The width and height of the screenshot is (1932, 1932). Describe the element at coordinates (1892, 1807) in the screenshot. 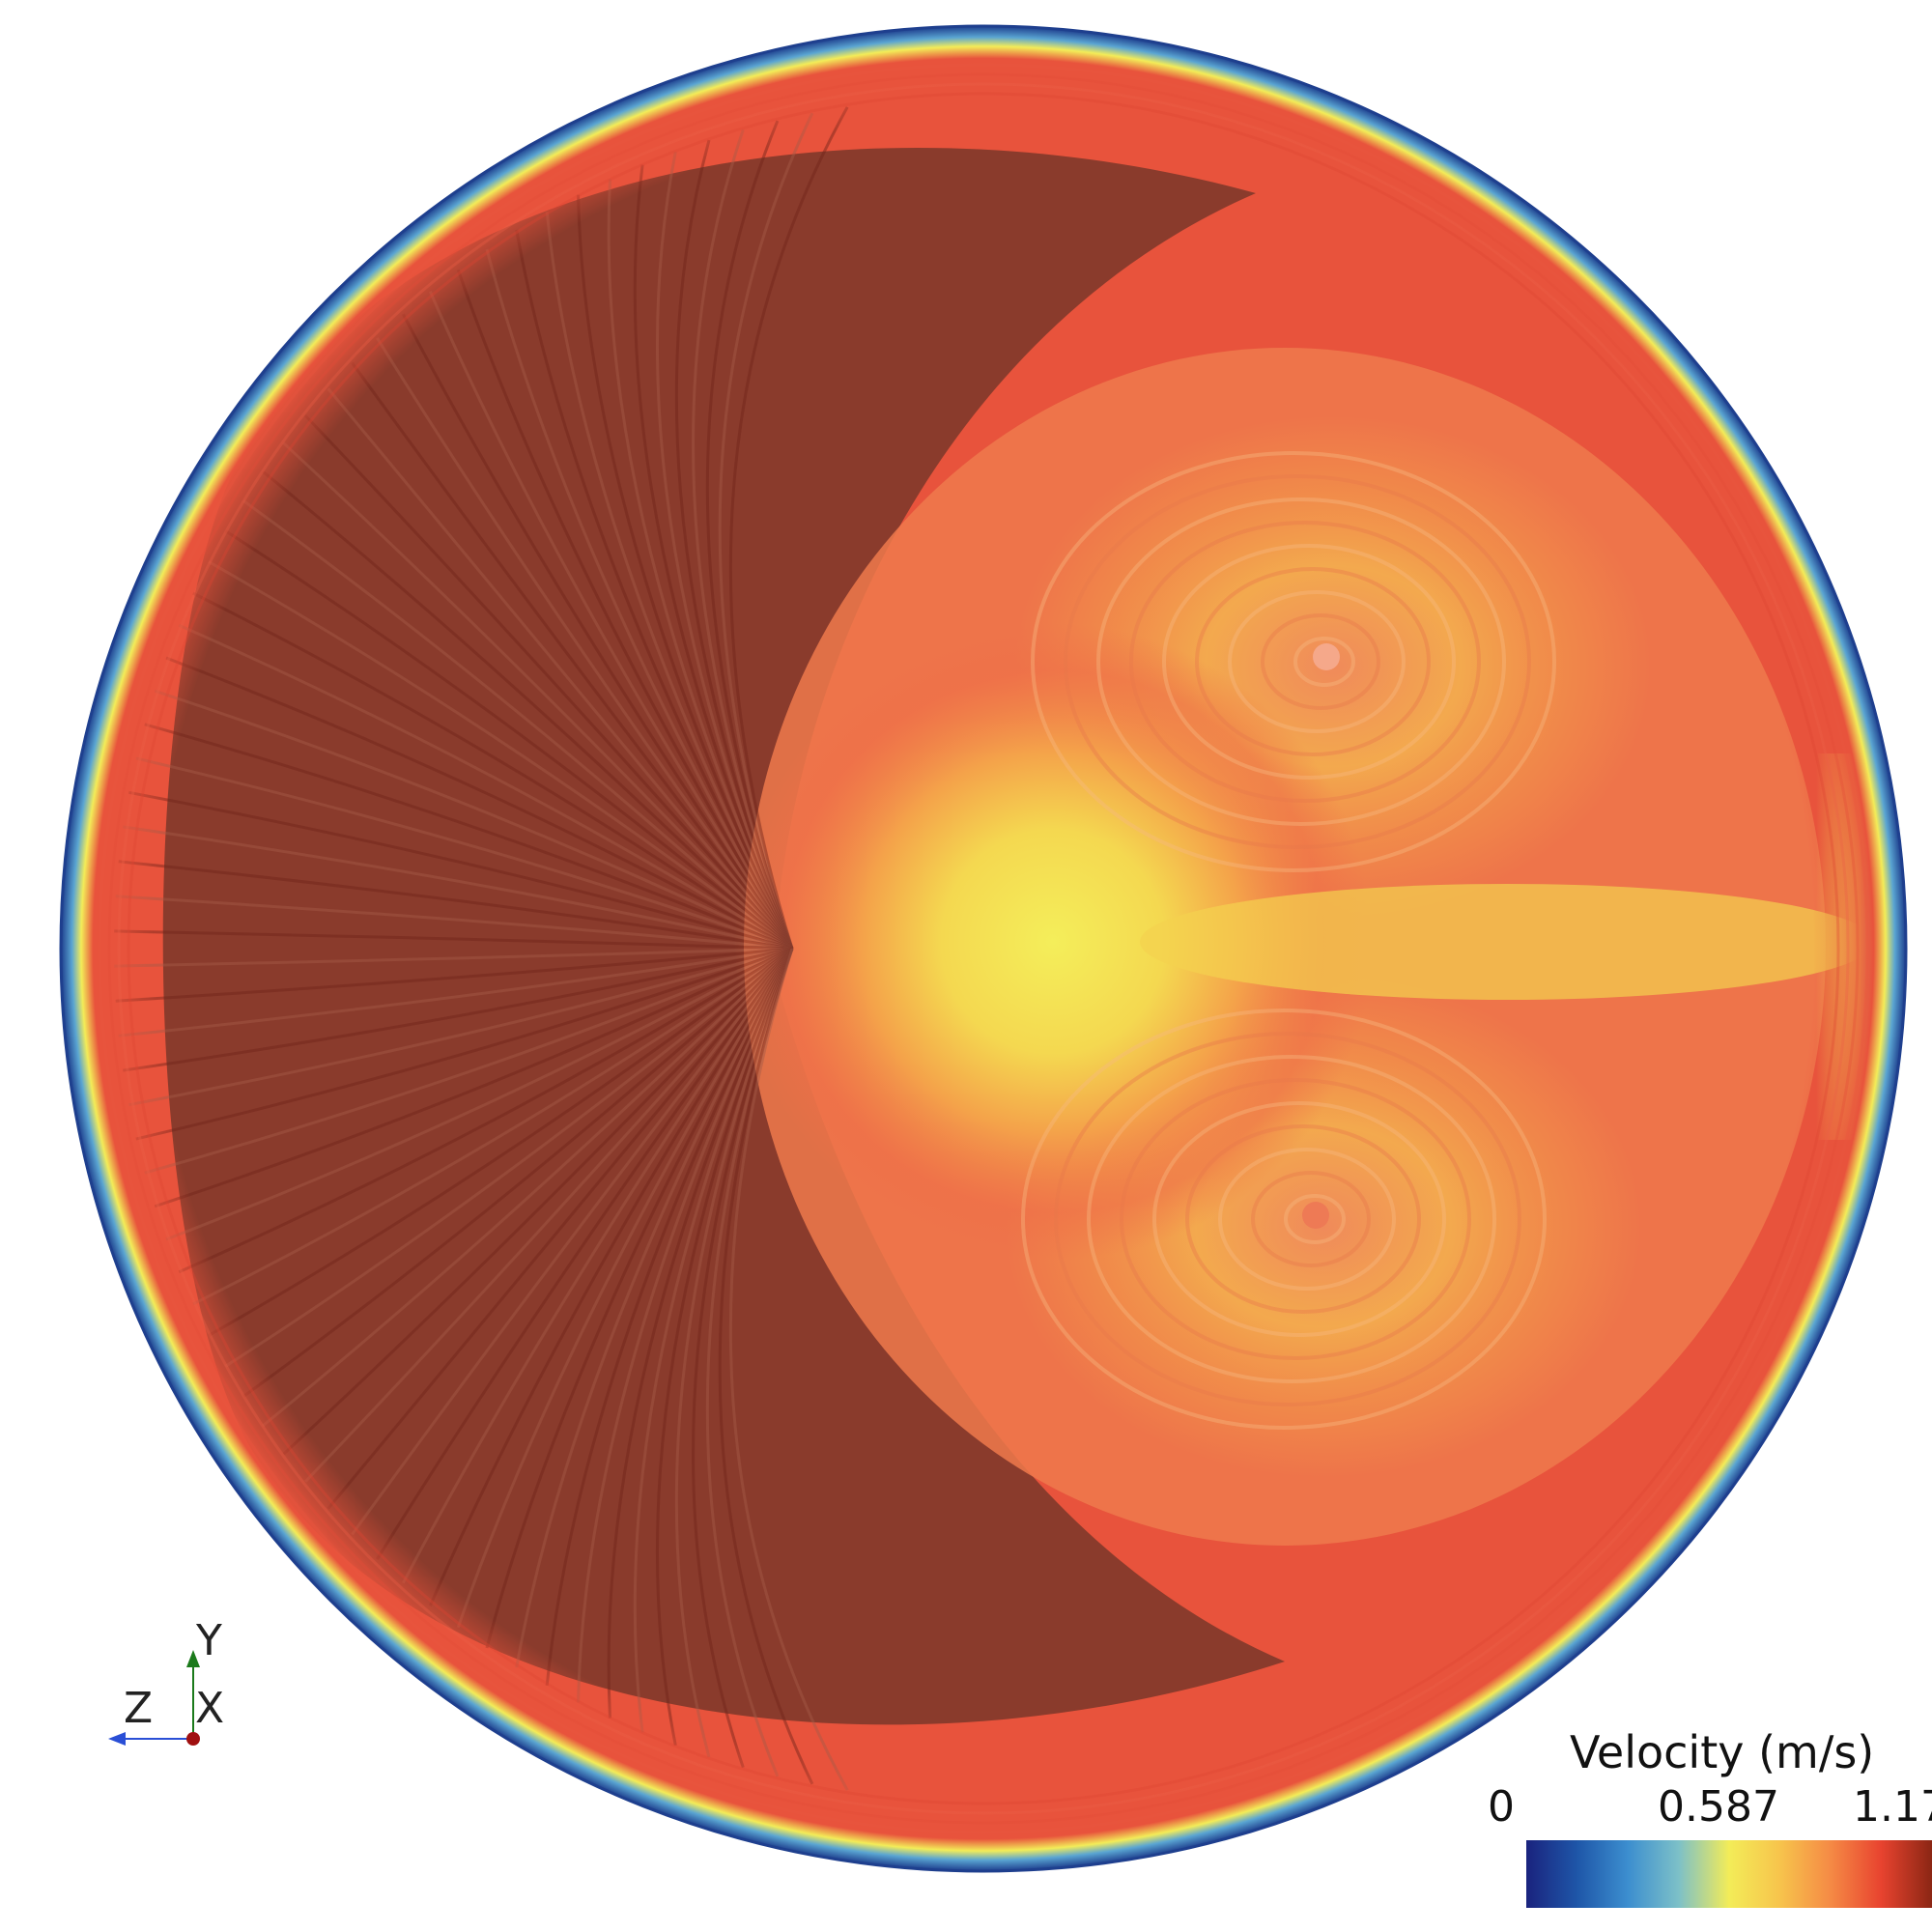

I see `legend-tick-max: 1.17` at that location.